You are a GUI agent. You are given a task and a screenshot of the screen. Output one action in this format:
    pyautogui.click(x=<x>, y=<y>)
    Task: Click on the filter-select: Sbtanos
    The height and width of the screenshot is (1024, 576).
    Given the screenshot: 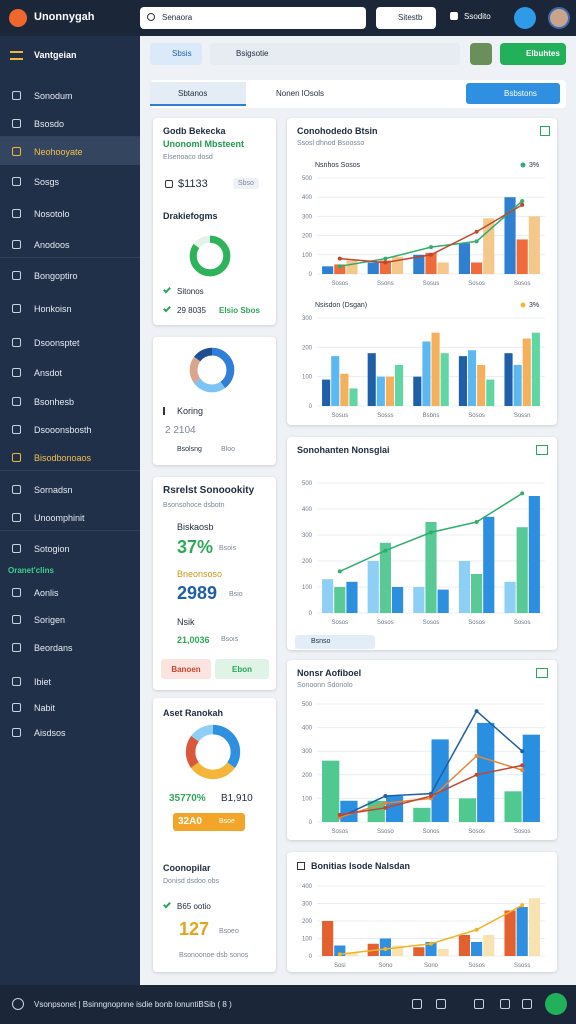 What is the action you would take?
    pyautogui.click(x=198, y=94)
    